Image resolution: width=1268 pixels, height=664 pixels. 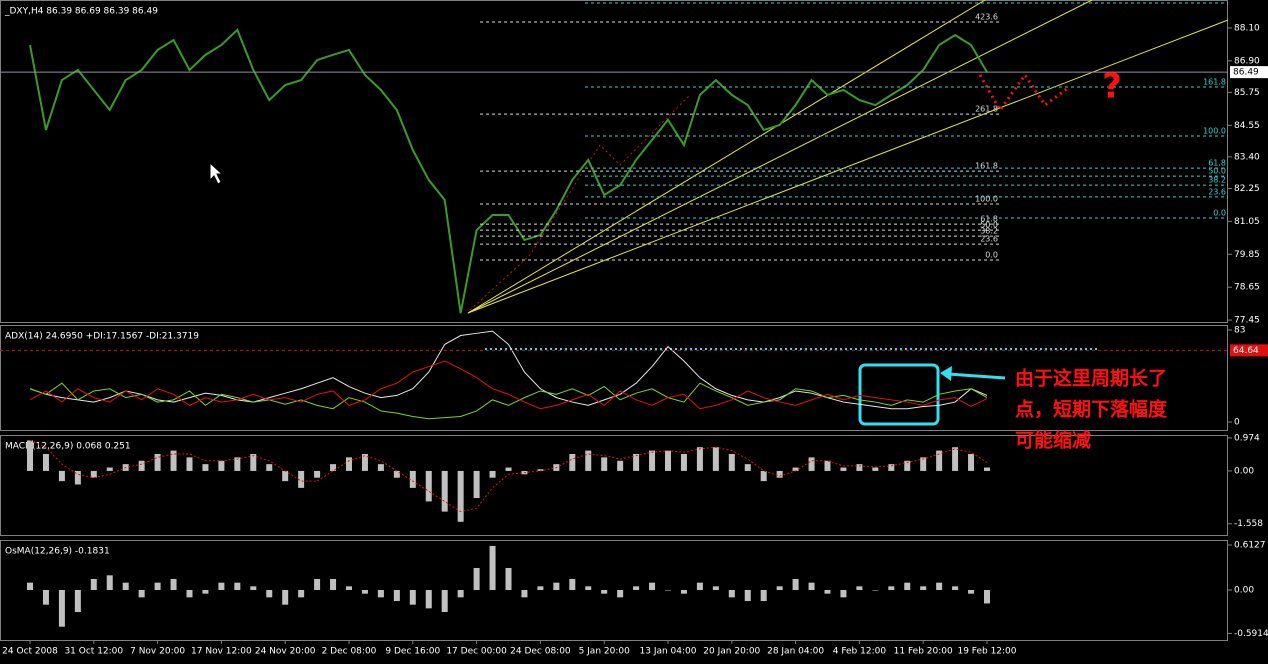 I want to click on x-tick-label: 20 Jan 20:00, so click(x=731, y=652).